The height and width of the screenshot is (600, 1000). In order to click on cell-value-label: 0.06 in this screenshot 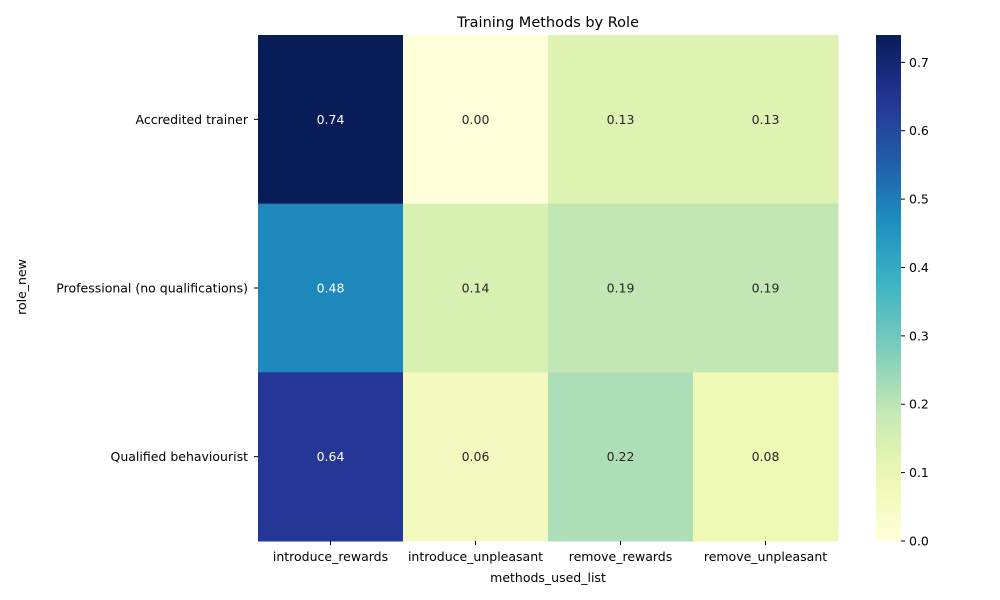, I will do `click(476, 456)`.